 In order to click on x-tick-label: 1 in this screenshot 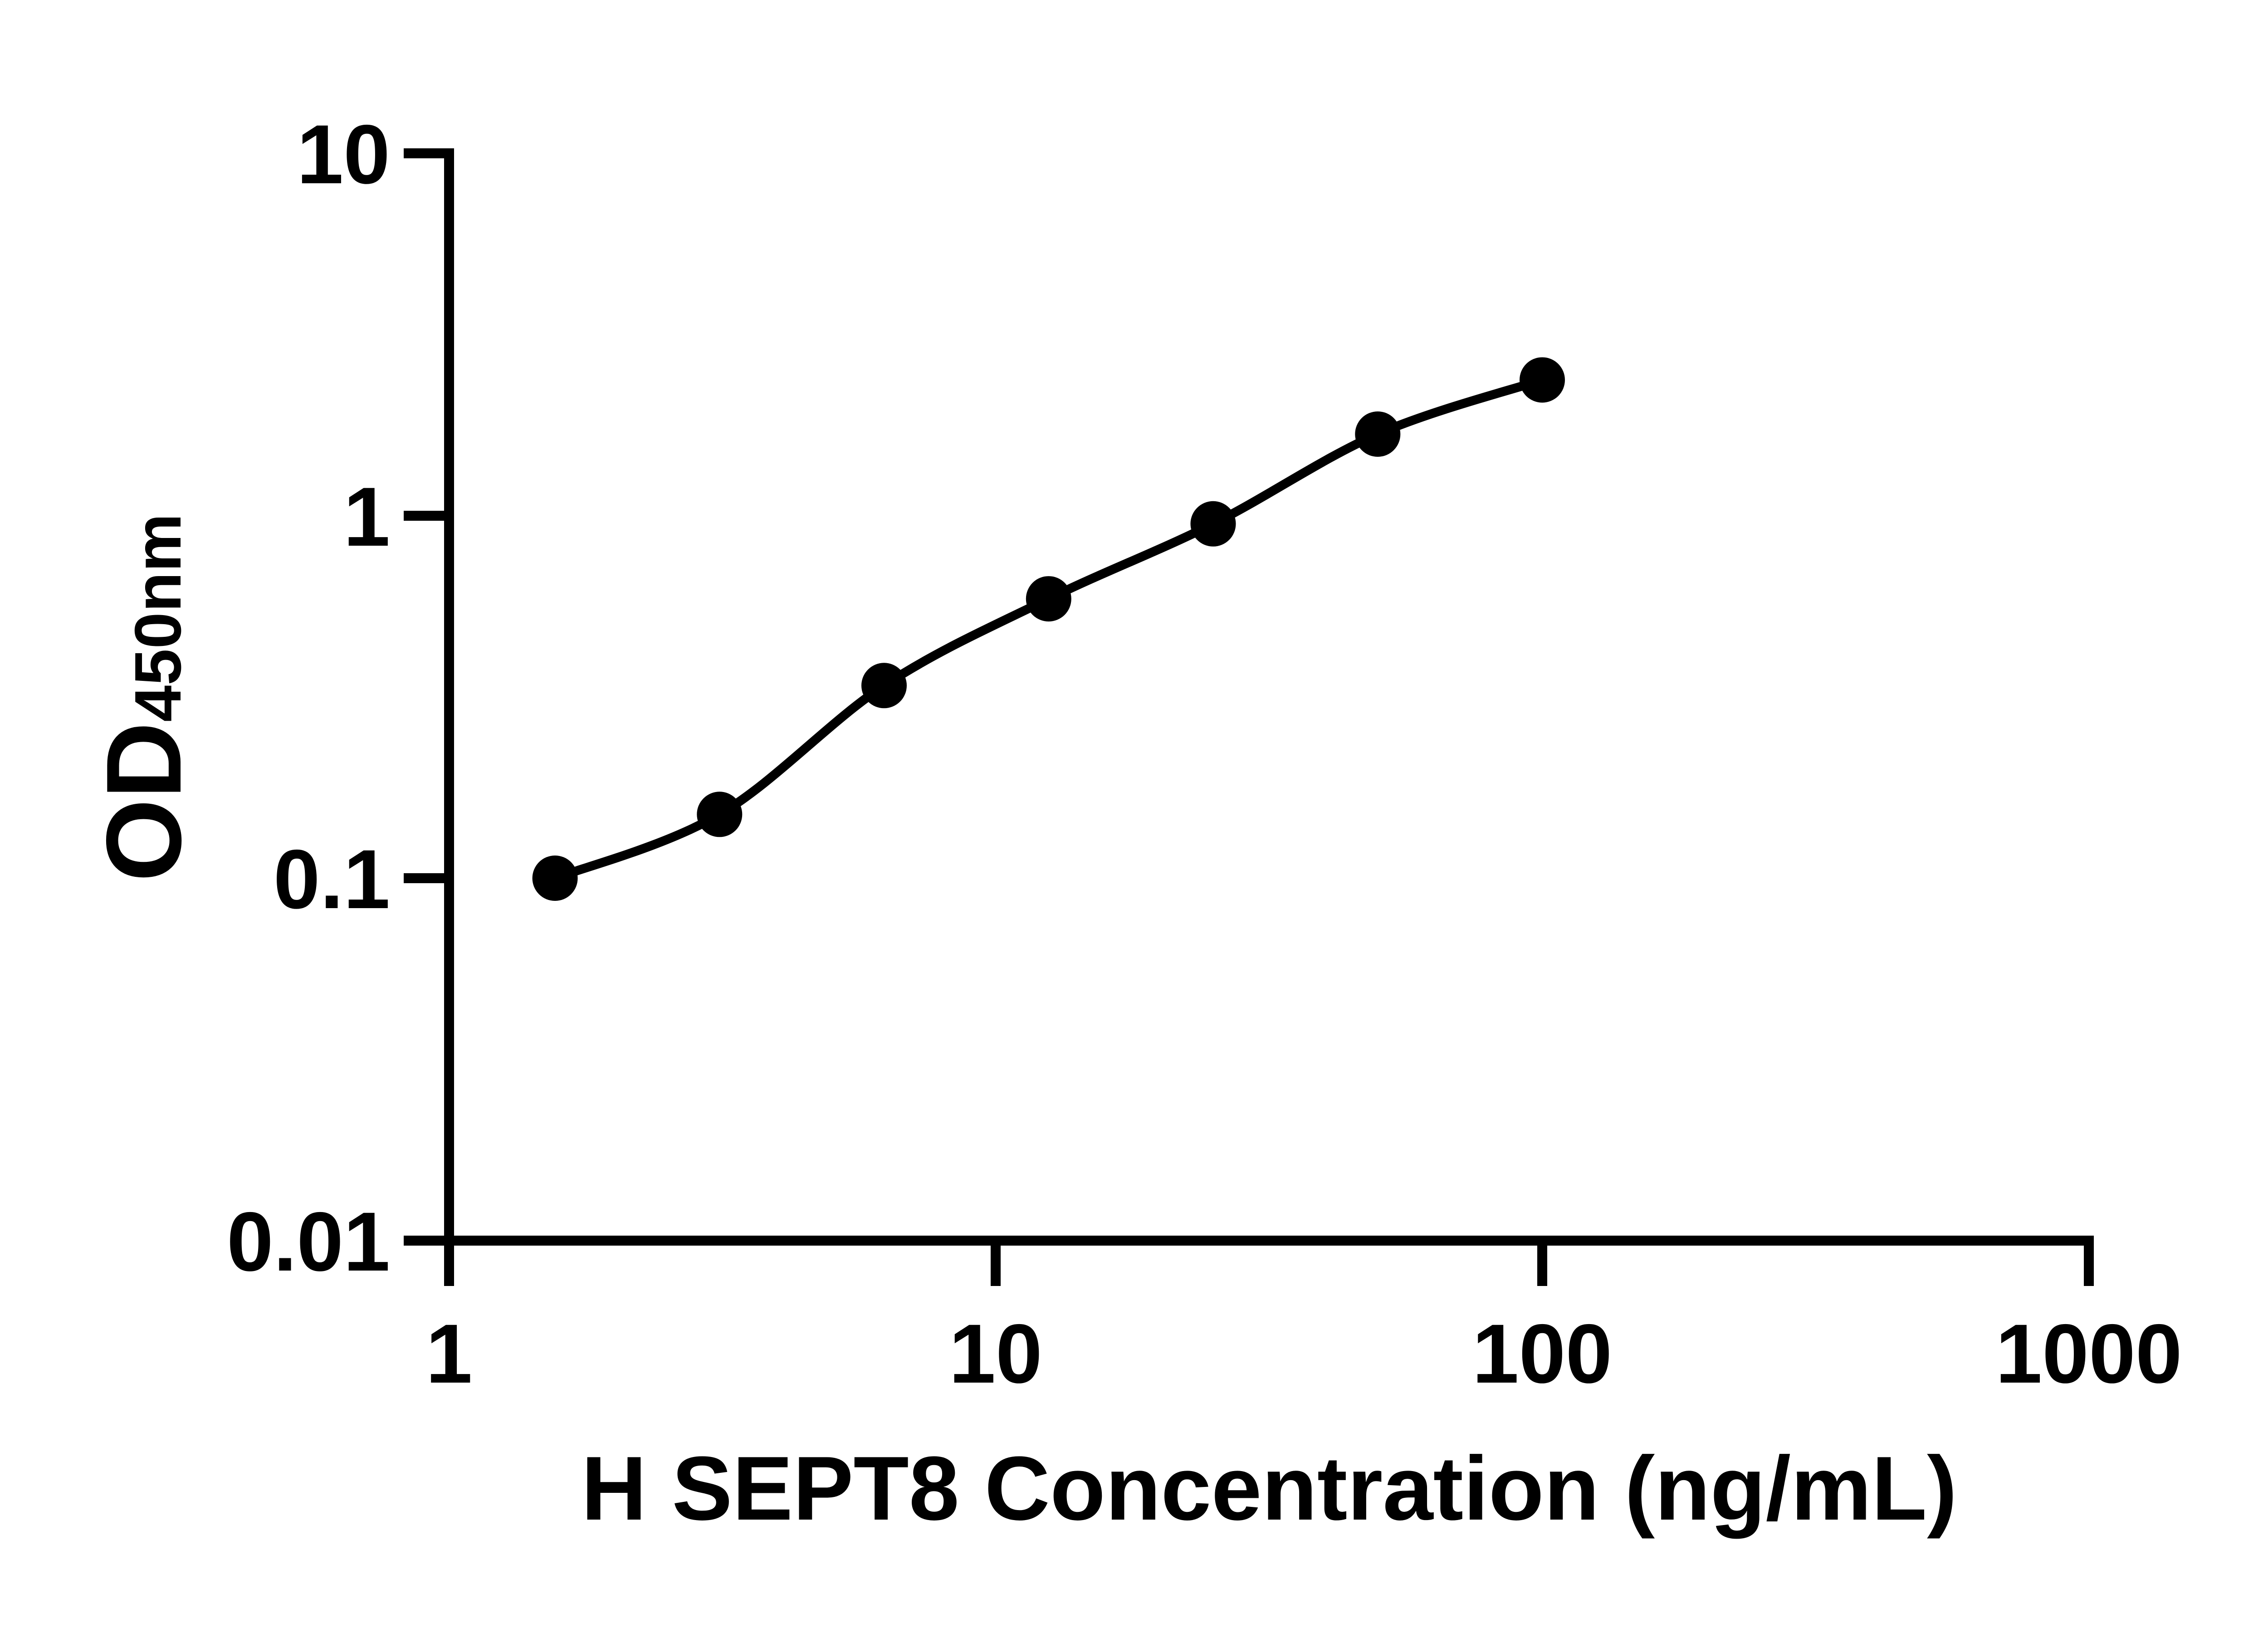, I will do `click(450, 1354)`.